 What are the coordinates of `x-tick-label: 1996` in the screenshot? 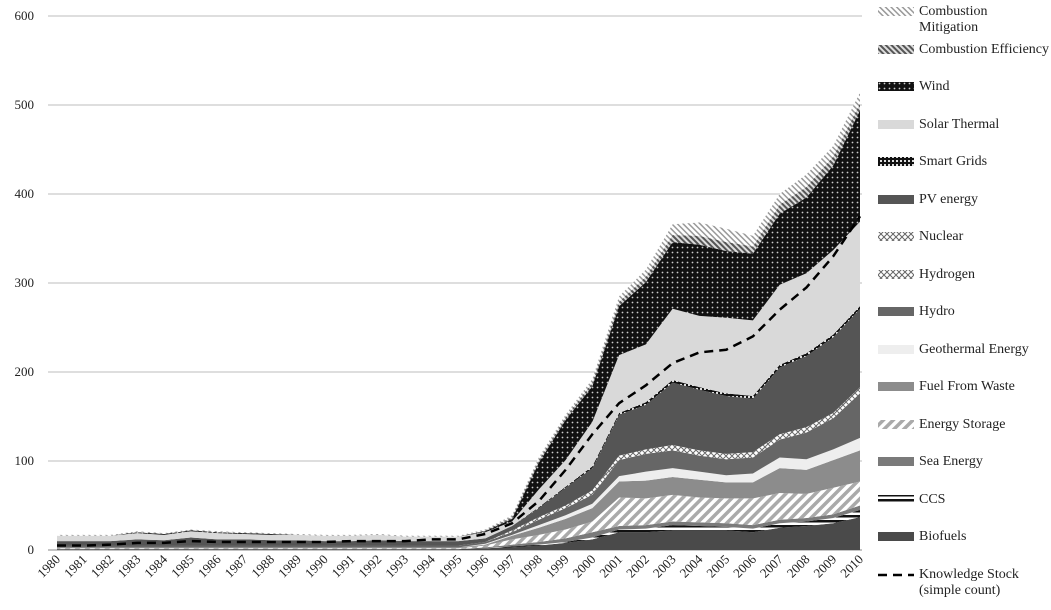 It's located at (476, 565).